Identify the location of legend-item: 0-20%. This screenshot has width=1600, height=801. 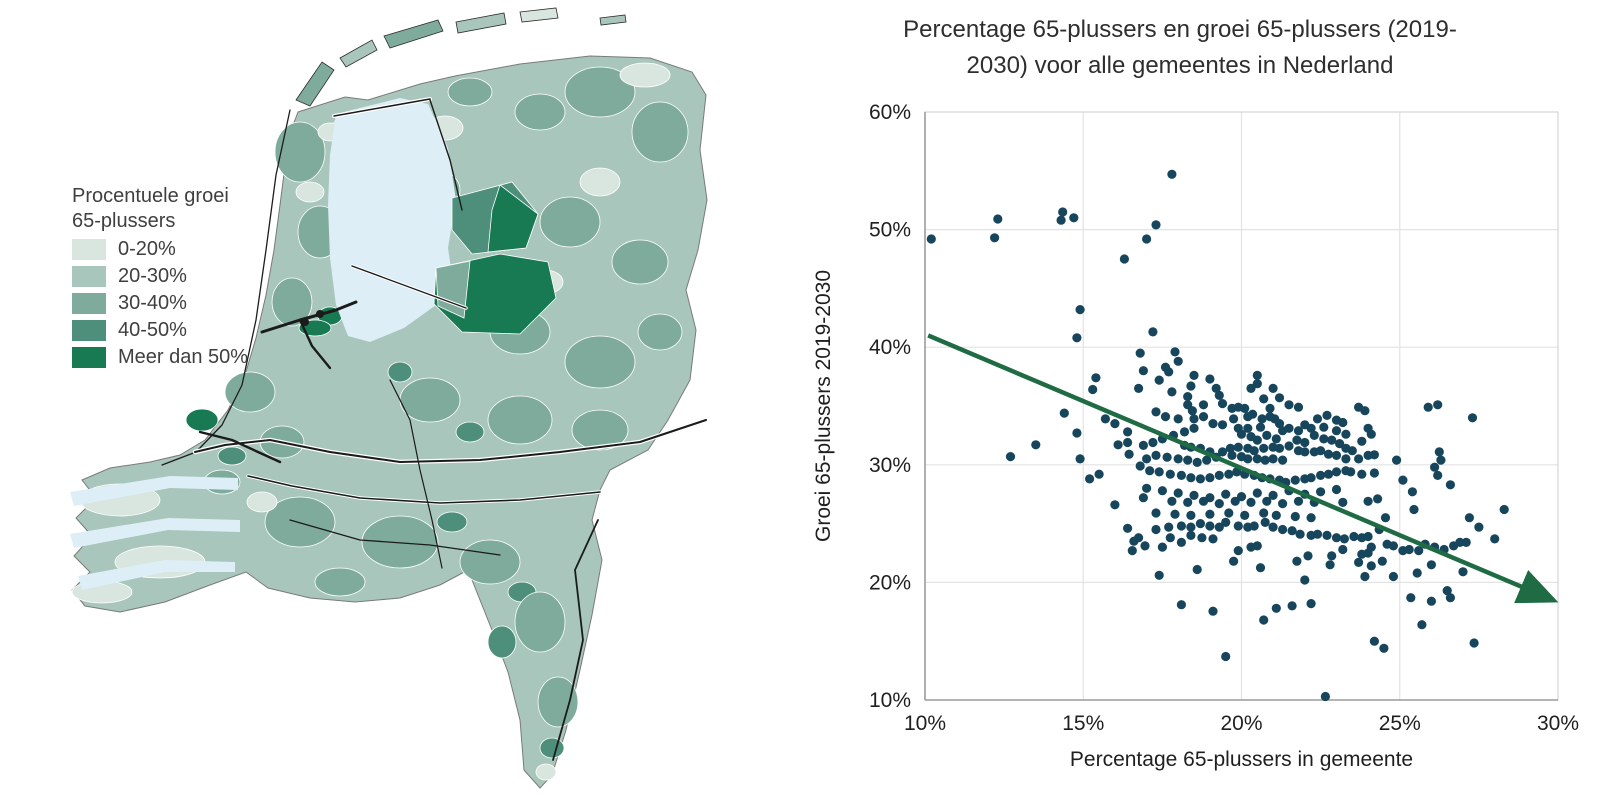
(187, 249).